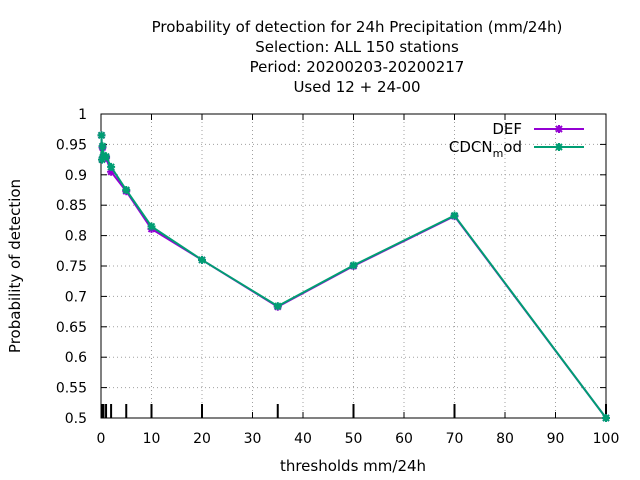  What do you see at coordinates (512, 147) in the screenshot?
I see `legend-label-cdcnmod-tail: od` at bounding box center [512, 147].